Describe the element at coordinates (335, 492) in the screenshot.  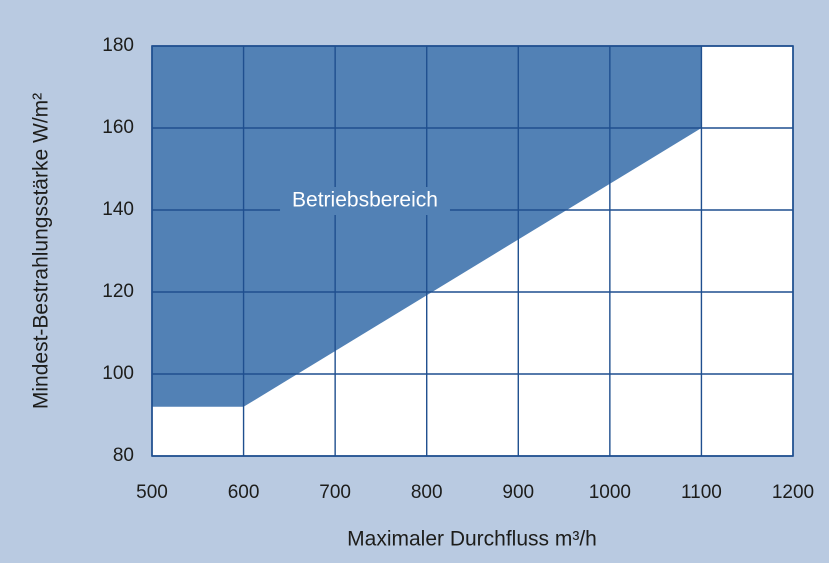
I see `x-tick-label: 700` at that location.